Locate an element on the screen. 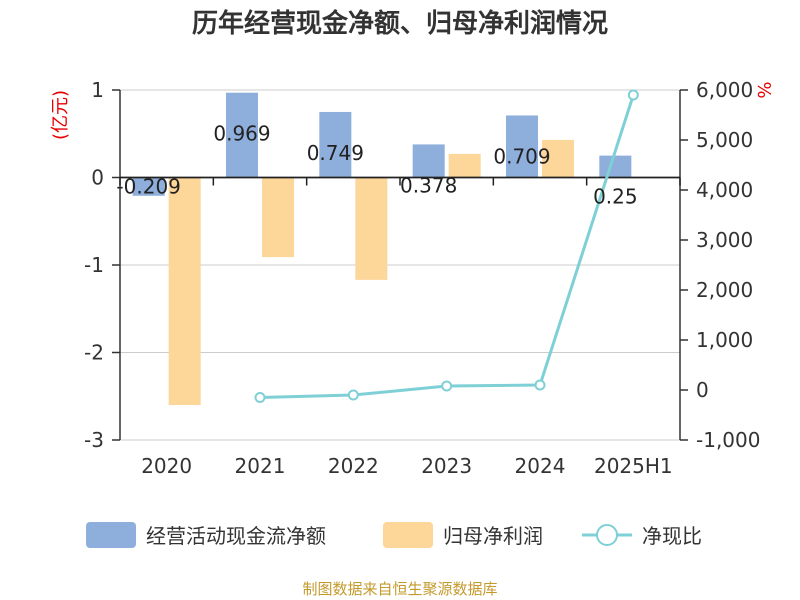 The height and width of the screenshot is (600, 800). left-tick-label: 1 is located at coordinates (97, 90).